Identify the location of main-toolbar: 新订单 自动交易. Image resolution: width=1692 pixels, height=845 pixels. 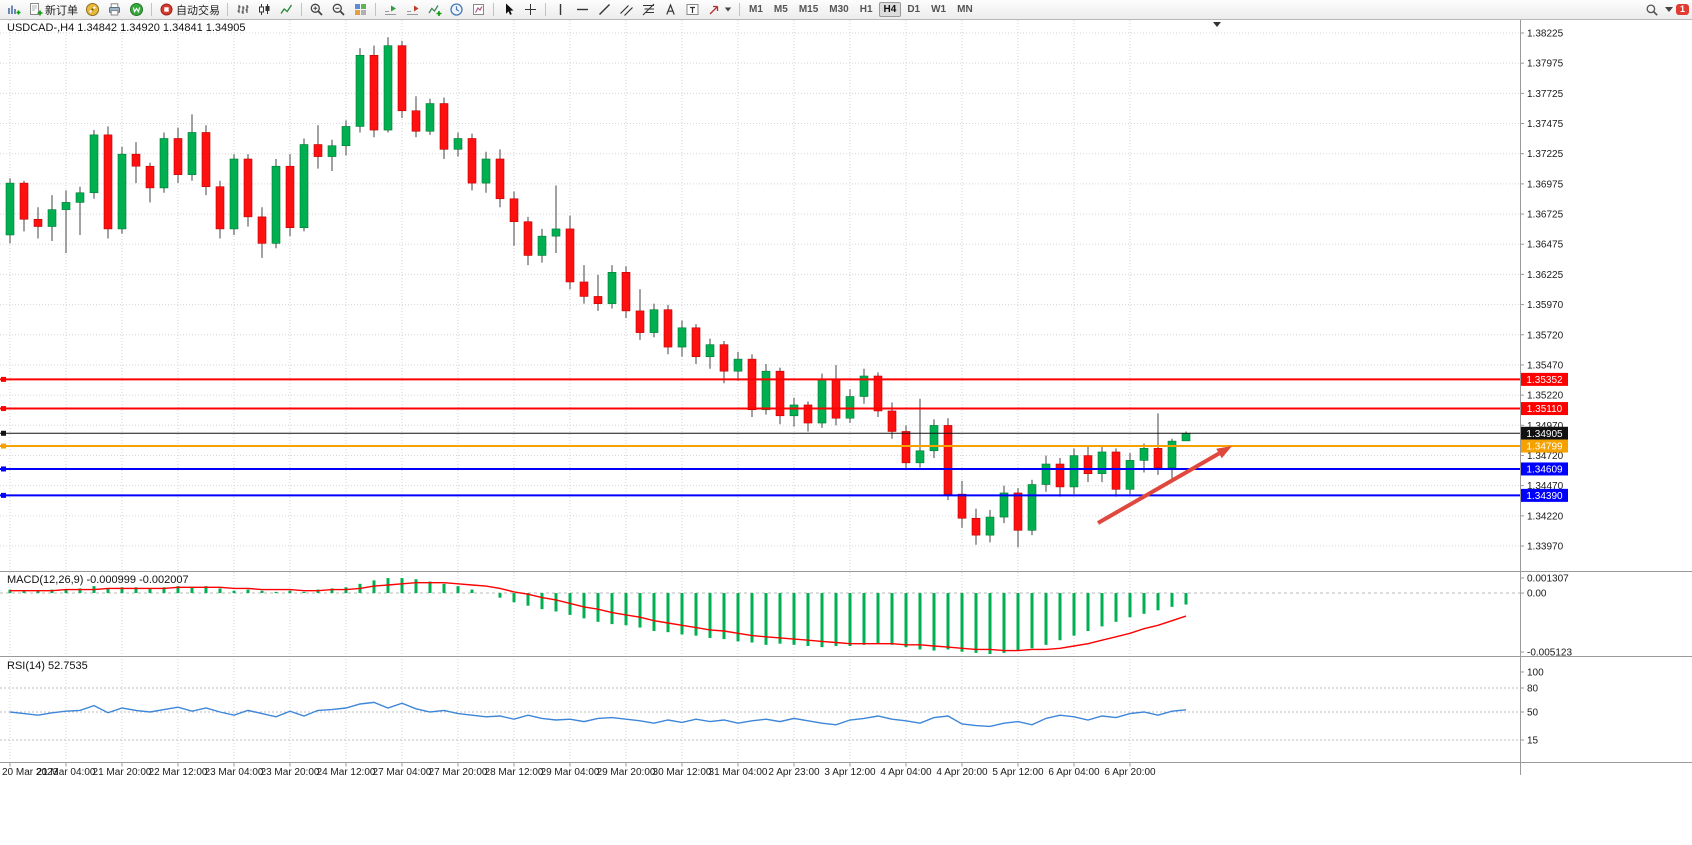
(846, 10).